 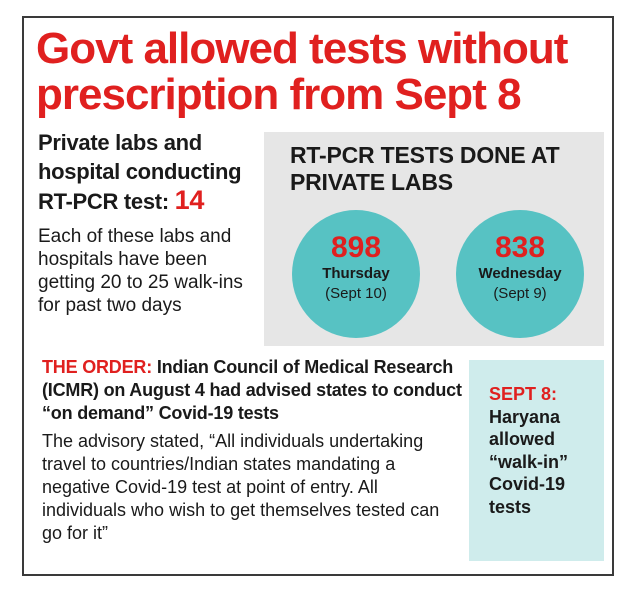 What do you see at coordinates (356, 293) in the screenshot?
I see `tests-date: (Sept 10)` at bounding box center [356, 293].